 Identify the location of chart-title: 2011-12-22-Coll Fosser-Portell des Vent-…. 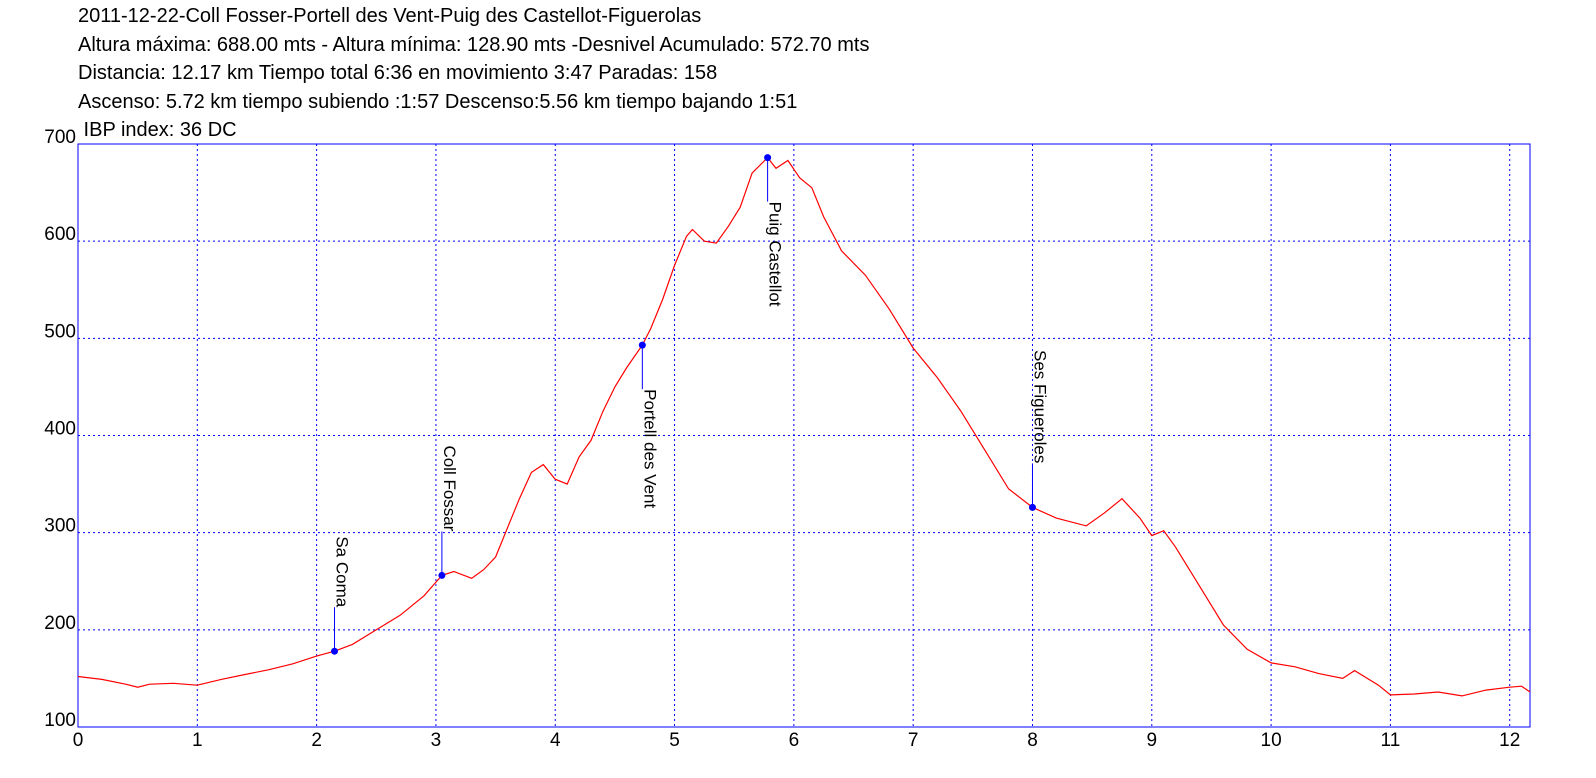
(389, 16).